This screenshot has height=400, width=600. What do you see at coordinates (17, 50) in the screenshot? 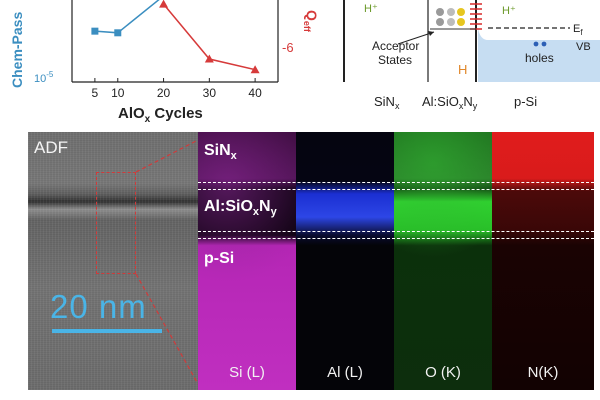
I see `left-y-axis-label: Chem-Pass` at bounding box center [17, 50].